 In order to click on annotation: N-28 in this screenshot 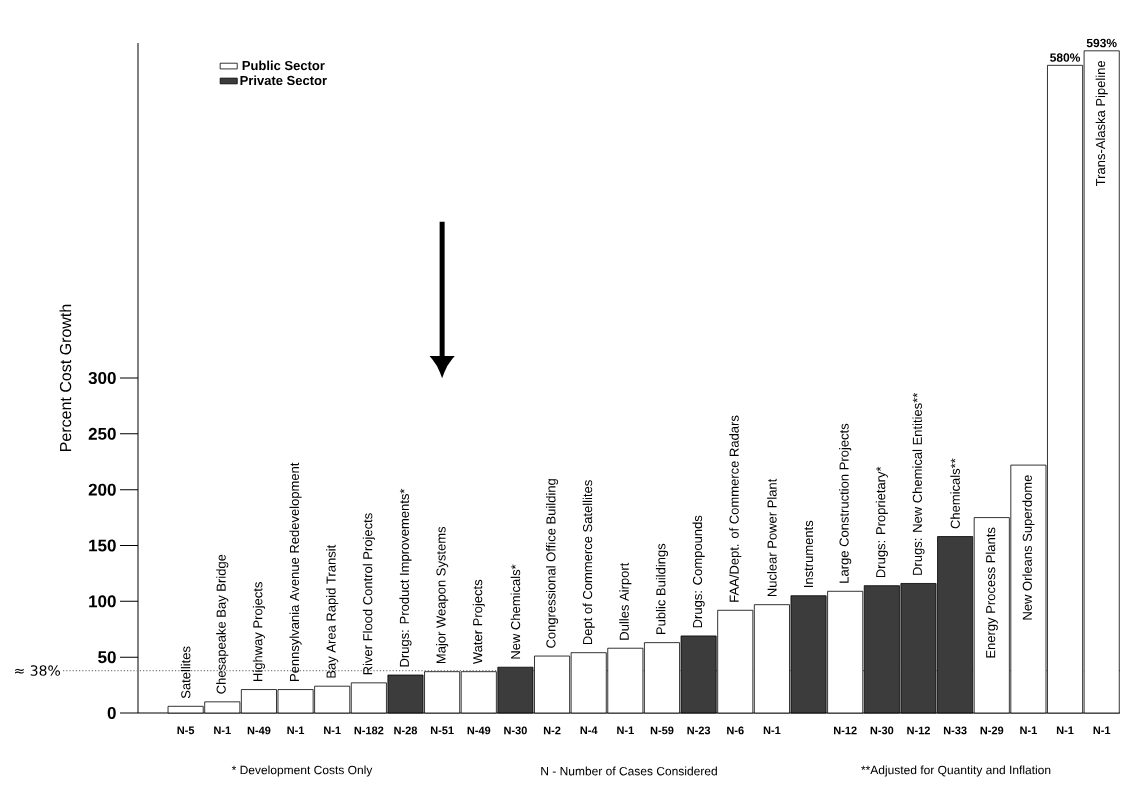, I will do `click(406, 730)`.